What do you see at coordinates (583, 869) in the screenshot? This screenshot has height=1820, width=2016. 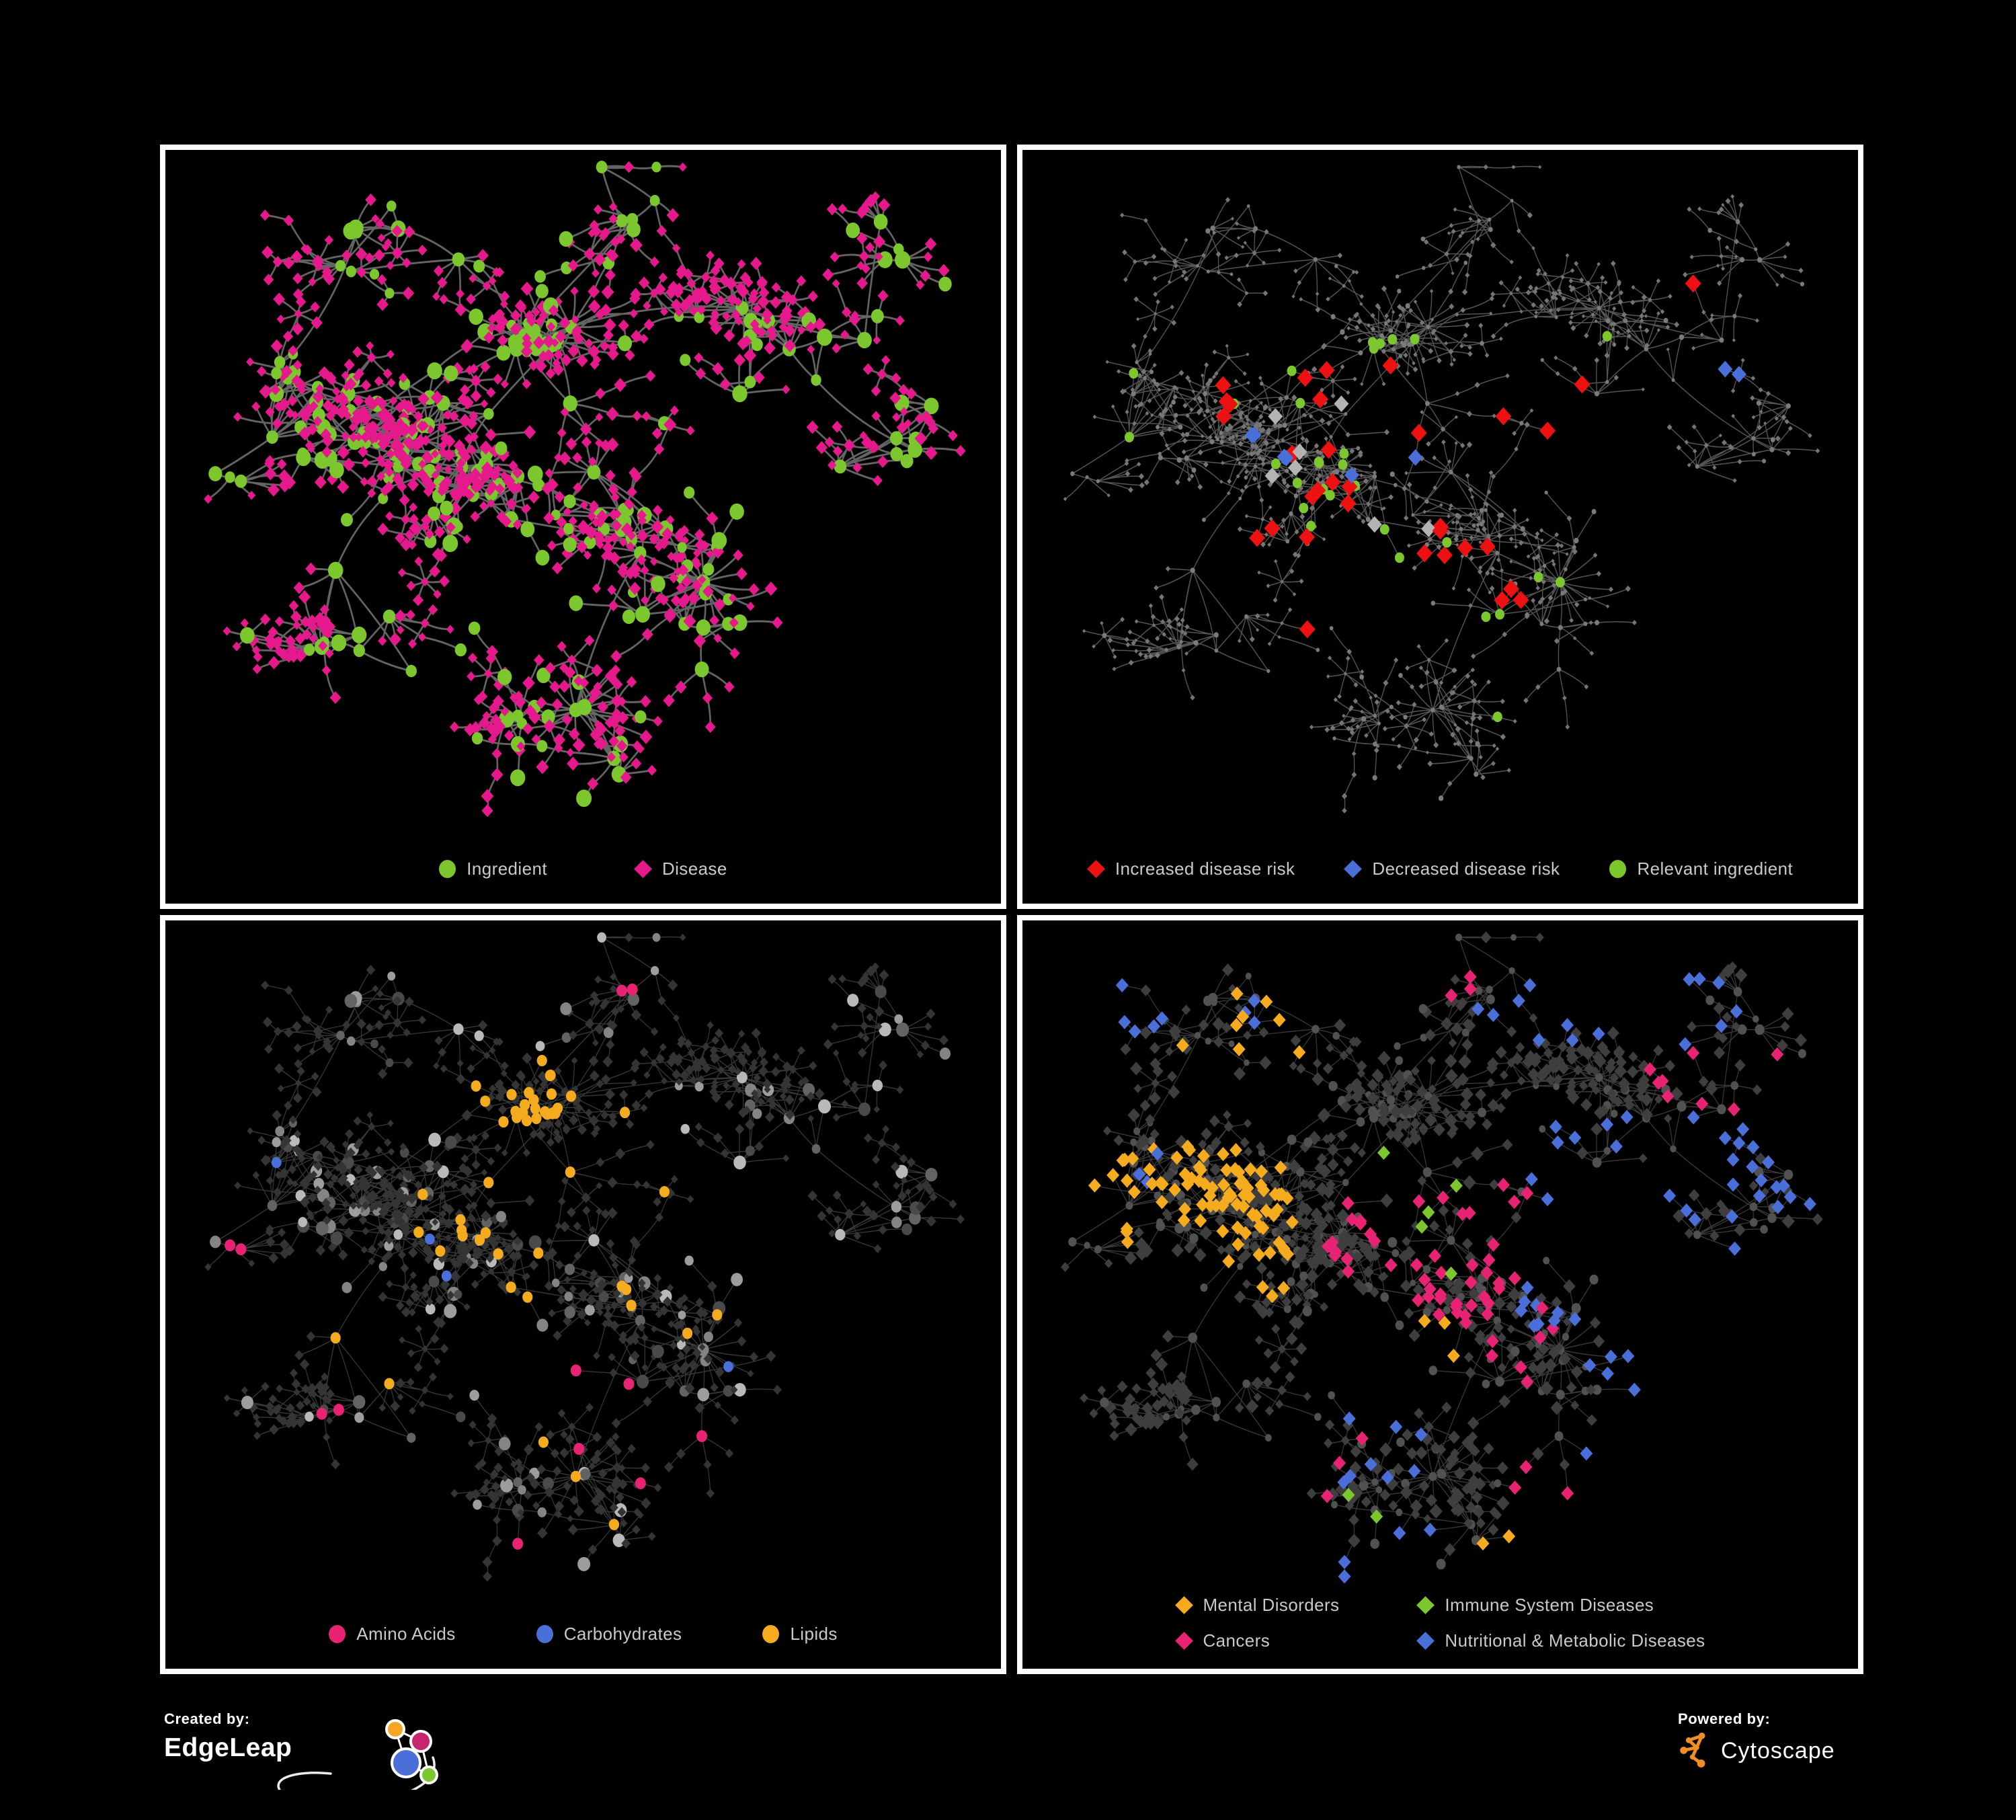 I see `ingredient-disease-legend: Ingredient Disease` at bounding box center [583, 869].